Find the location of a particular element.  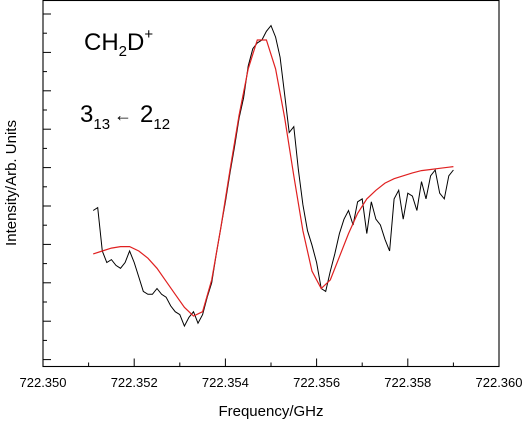

transition-lower-label: 212 is located at coordinates (155, 117).